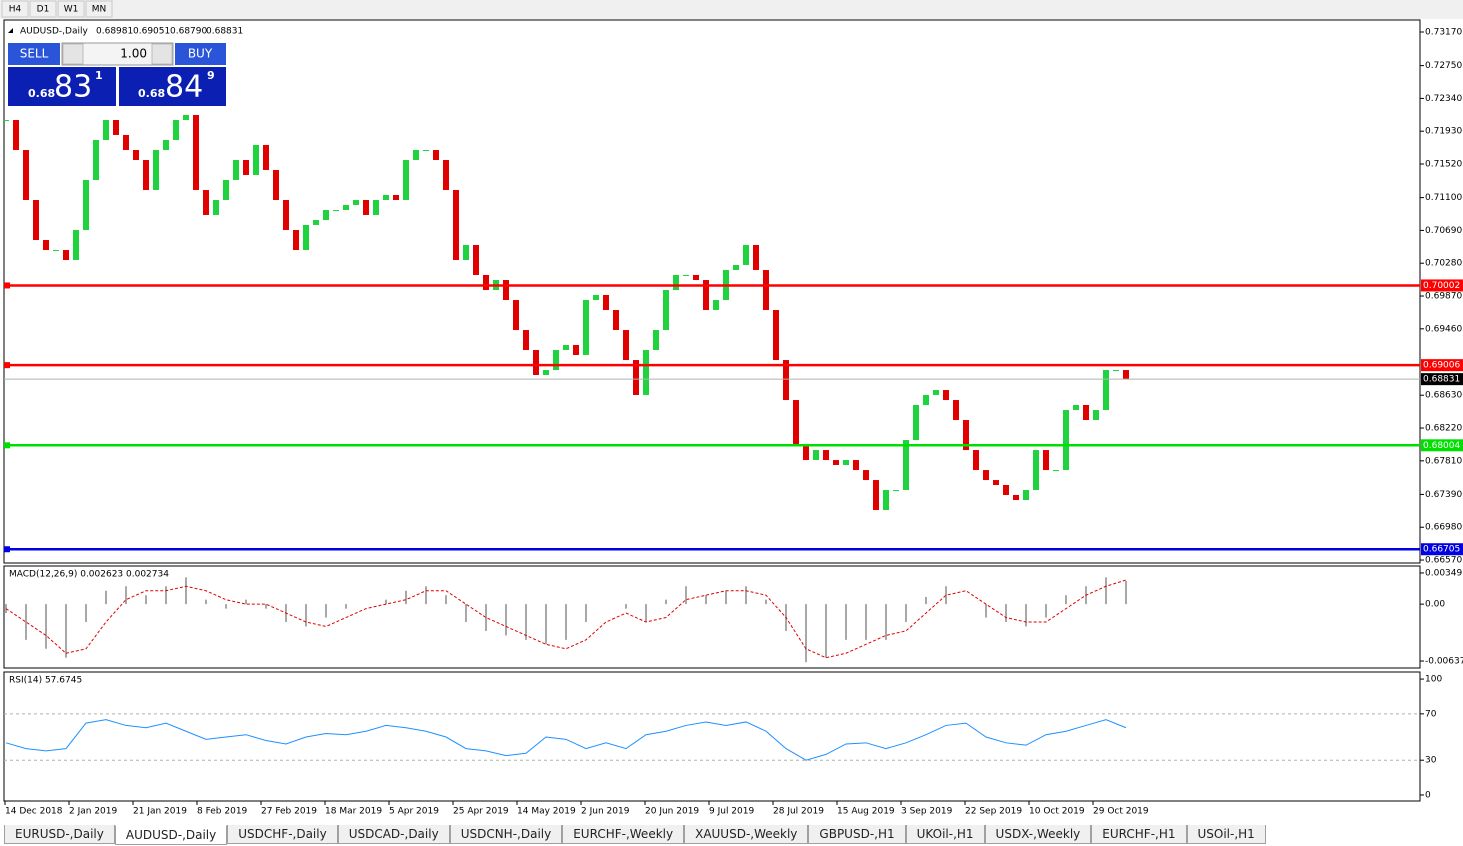  What do you see at coordinates (506, 834) in the screenshot?
I see `chart-tab: USDCNH-,Daily` at bounding box center [506, 834].